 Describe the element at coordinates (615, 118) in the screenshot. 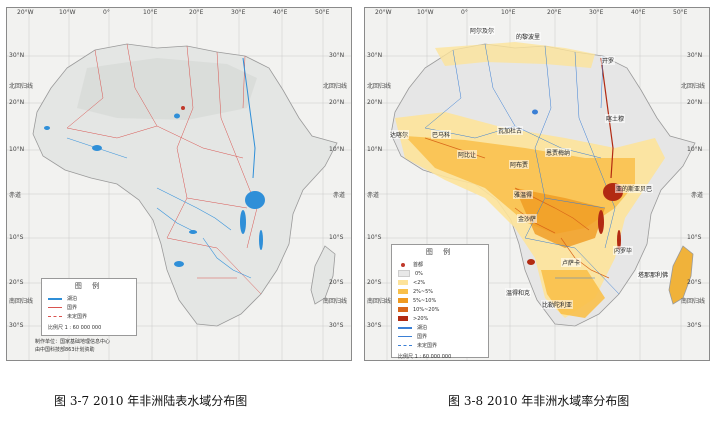

I see `place-label: 喀土穆` at that location.